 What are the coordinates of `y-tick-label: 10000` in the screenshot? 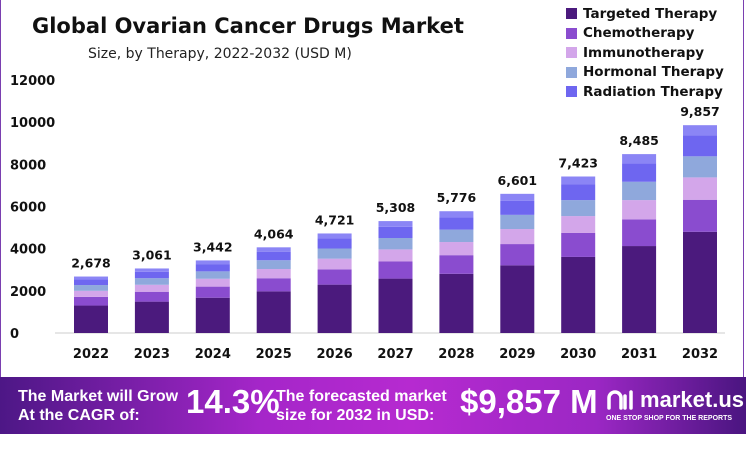 It's located at (32, 123).